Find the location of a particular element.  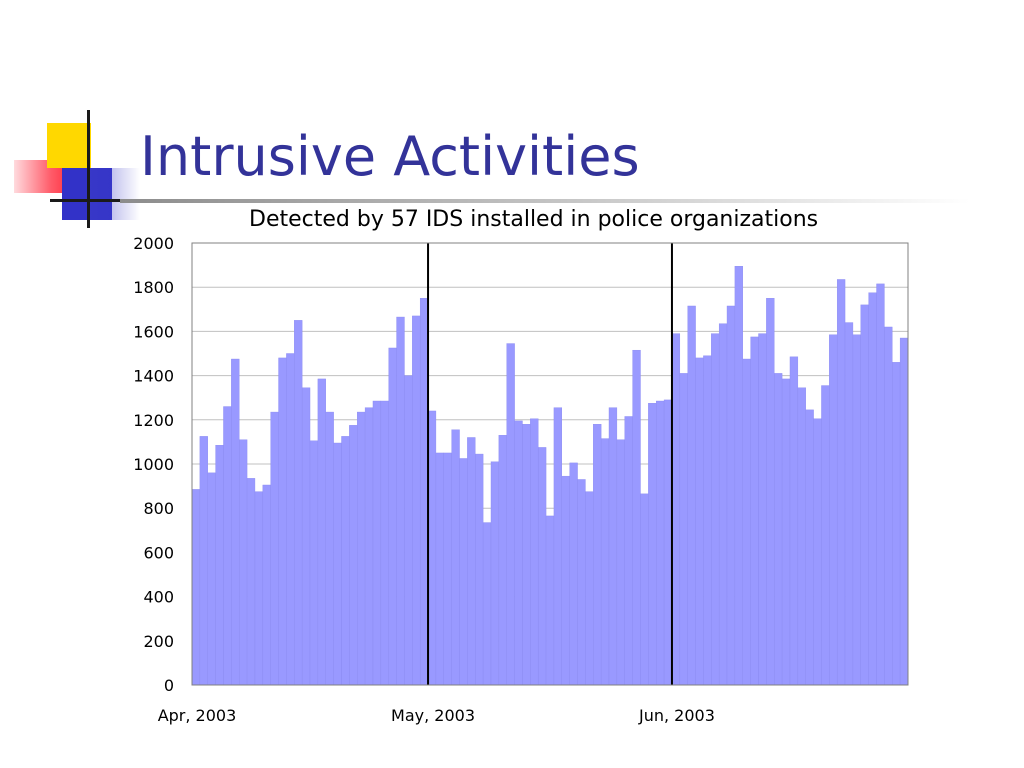

y-tick-label: 600 is located at coordinates (158, 552).